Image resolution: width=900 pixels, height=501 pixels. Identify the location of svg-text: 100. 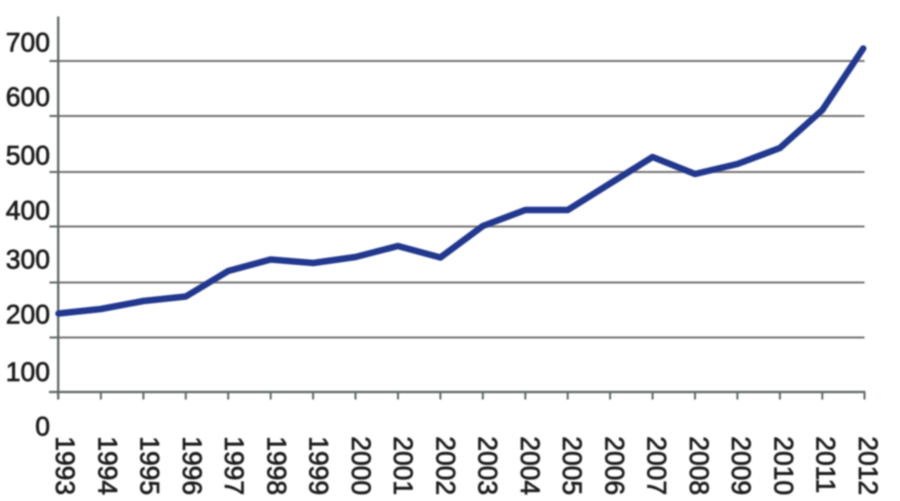
(28, 372).